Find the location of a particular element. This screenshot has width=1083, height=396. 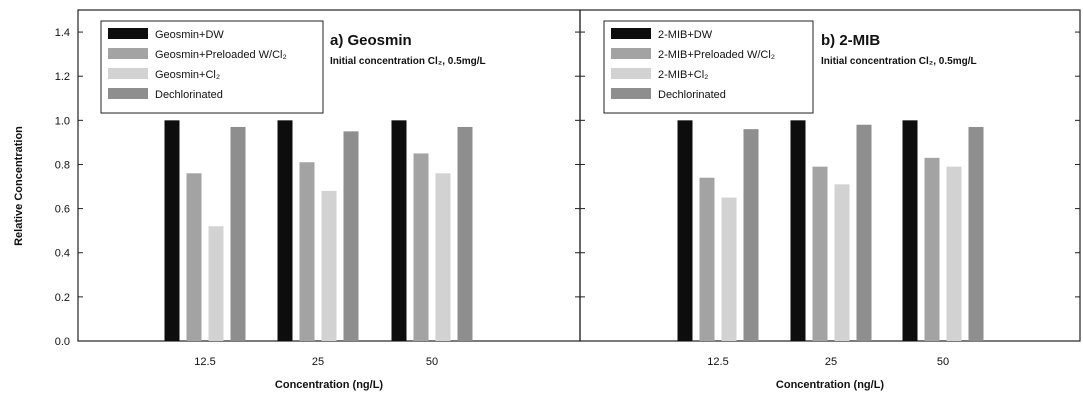

y-tick-label: 0.2 is located at coordinates (62, 298).